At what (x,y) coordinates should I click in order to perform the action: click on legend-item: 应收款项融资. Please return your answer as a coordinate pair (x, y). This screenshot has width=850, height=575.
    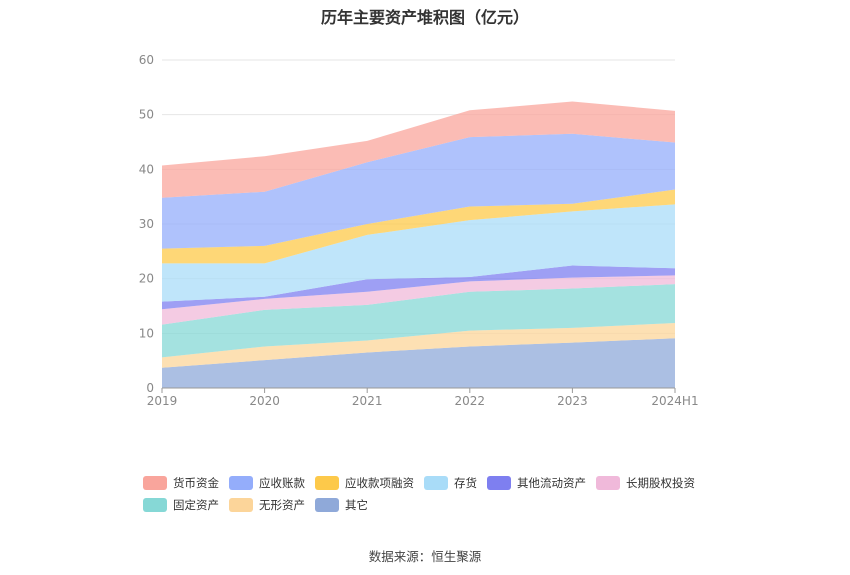
    Looking at the image, I should click on (364, 483).